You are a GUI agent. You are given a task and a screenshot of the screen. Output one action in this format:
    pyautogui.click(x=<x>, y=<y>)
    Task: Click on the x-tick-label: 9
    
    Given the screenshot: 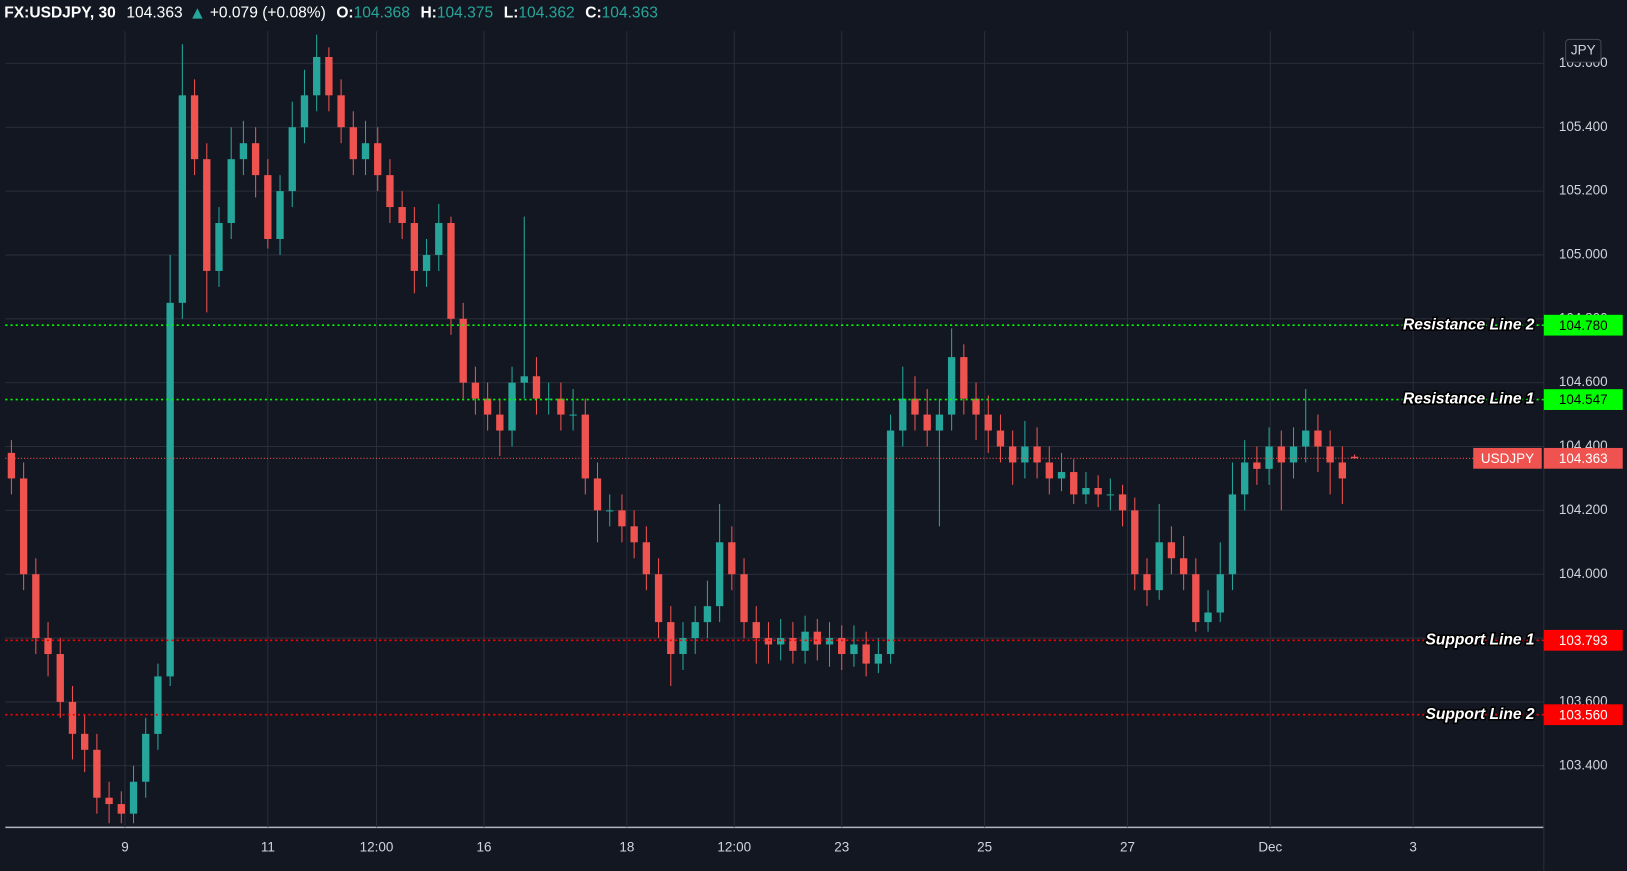 What is the action you would take?
    pyautogui.click(x=125, y=847)
    